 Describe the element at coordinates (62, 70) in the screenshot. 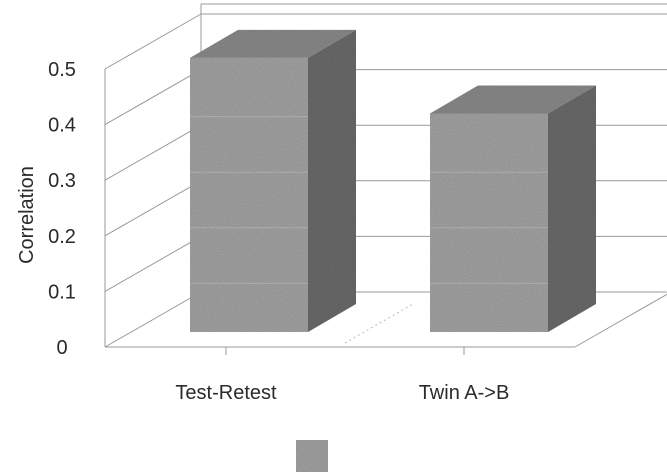

I see `y-tick-label: 0.5` at that location.